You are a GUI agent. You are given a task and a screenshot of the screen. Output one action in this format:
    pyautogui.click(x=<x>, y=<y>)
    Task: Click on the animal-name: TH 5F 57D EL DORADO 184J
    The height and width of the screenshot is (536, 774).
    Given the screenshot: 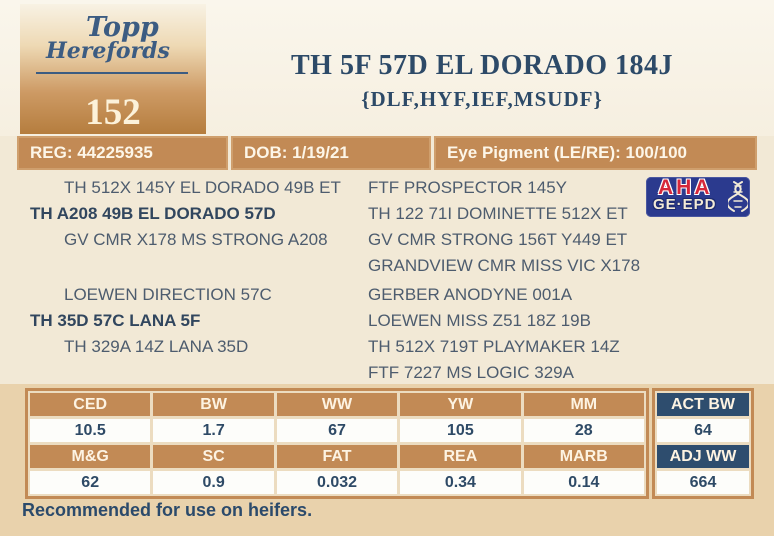 What is the action you would take?
    pyautogui.click(x=482, y=65)
    